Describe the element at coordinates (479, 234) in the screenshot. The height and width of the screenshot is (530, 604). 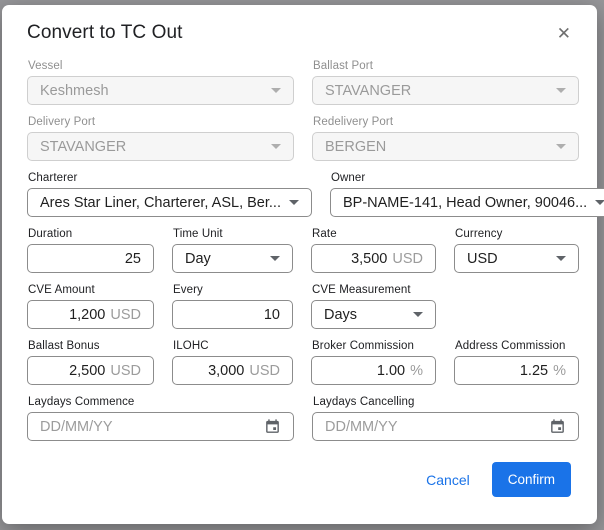
I see `currency-label: Currency` at that location.